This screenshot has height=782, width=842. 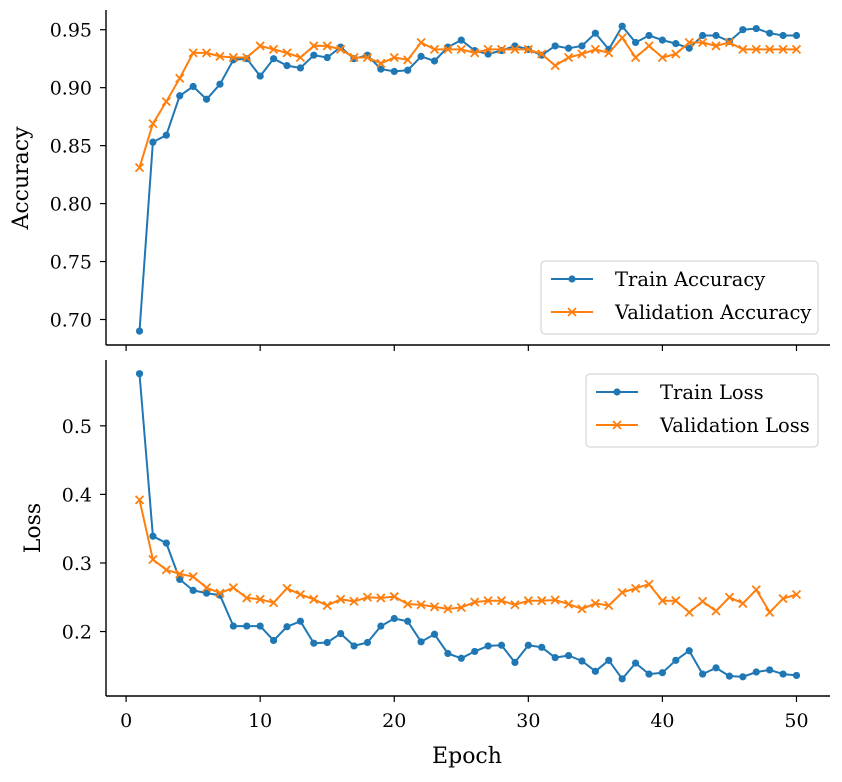 What do you see at coordinates (77, 495) in the screenshot?
I see `y-tick-label: 0.4` at bounding box center [77, 495].